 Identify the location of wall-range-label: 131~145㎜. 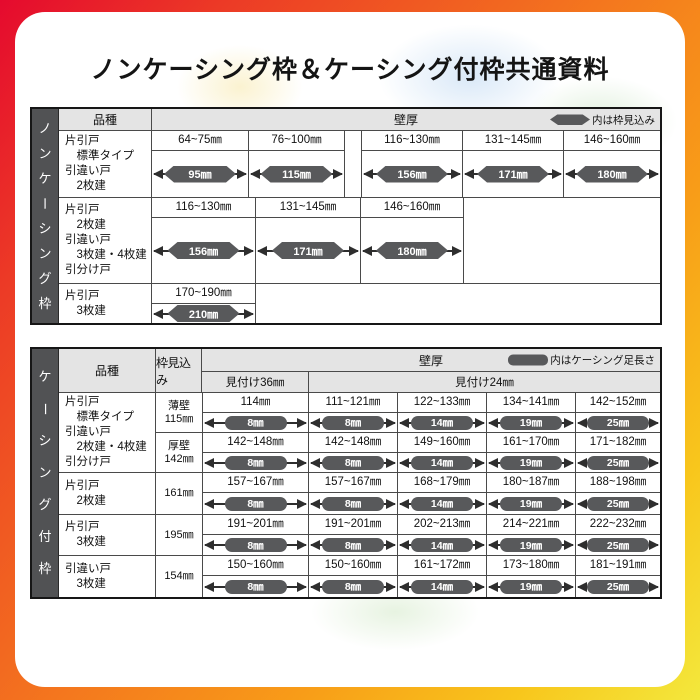
(308, 208).